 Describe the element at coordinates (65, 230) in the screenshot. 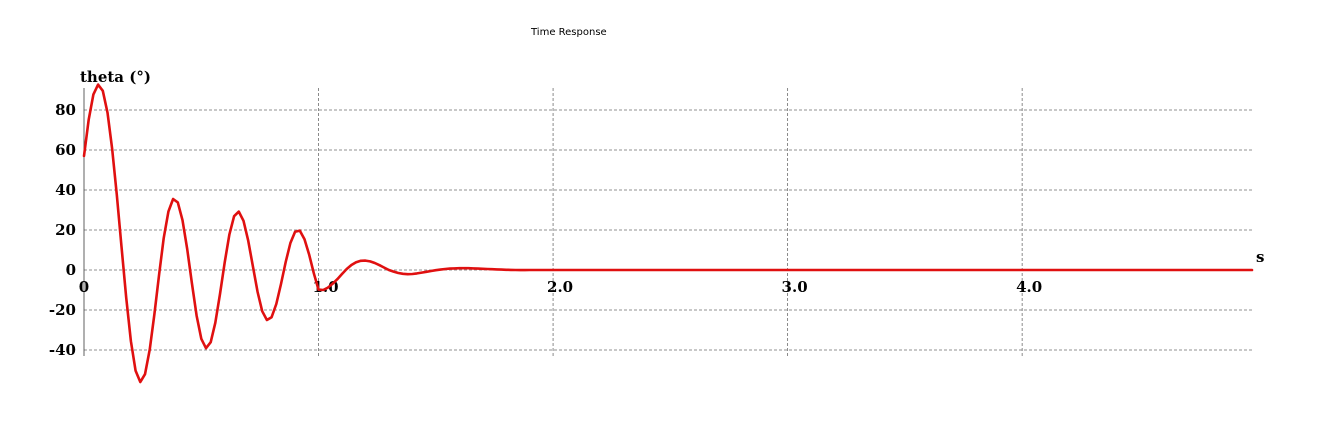

I see `y-tick-label: 20` at that location.